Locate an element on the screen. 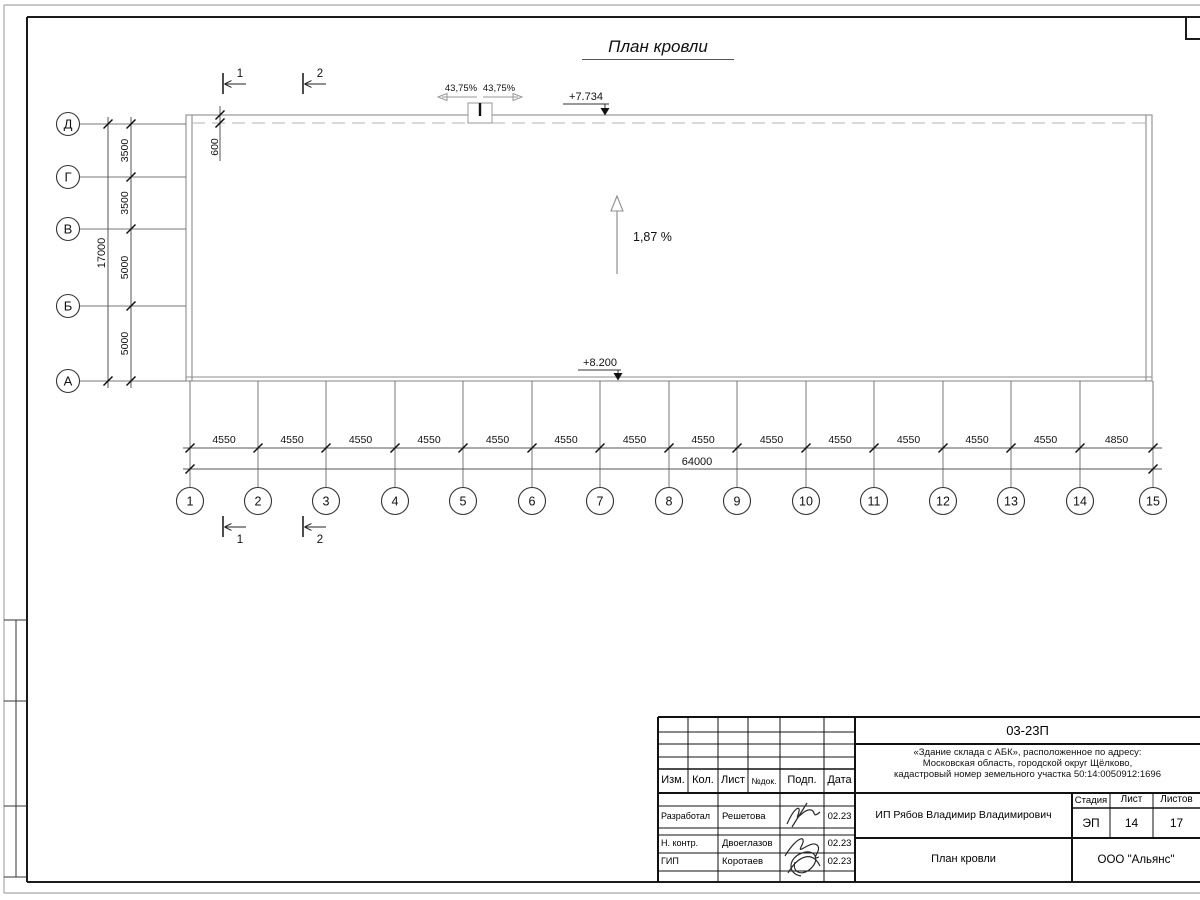 Image resolution: width=1200 pixels, height=900 pixels. doc-number: 03-23П is located at coordinates (1027, 730).